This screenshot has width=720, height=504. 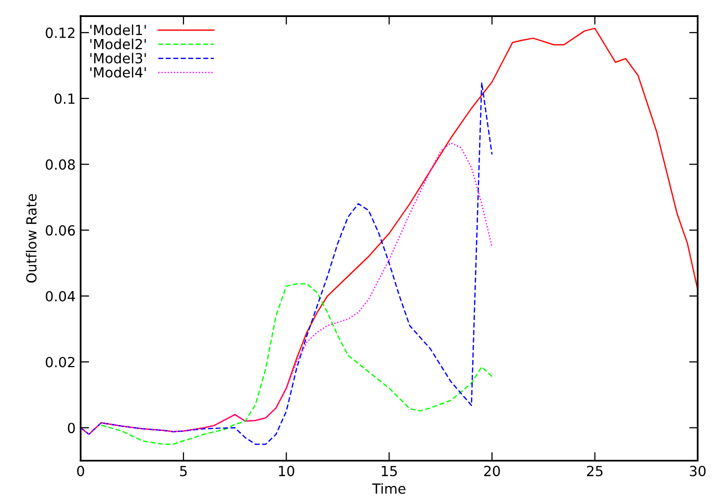 I want to click on y-tick-label: 0.12, so click(x=60, y=33).